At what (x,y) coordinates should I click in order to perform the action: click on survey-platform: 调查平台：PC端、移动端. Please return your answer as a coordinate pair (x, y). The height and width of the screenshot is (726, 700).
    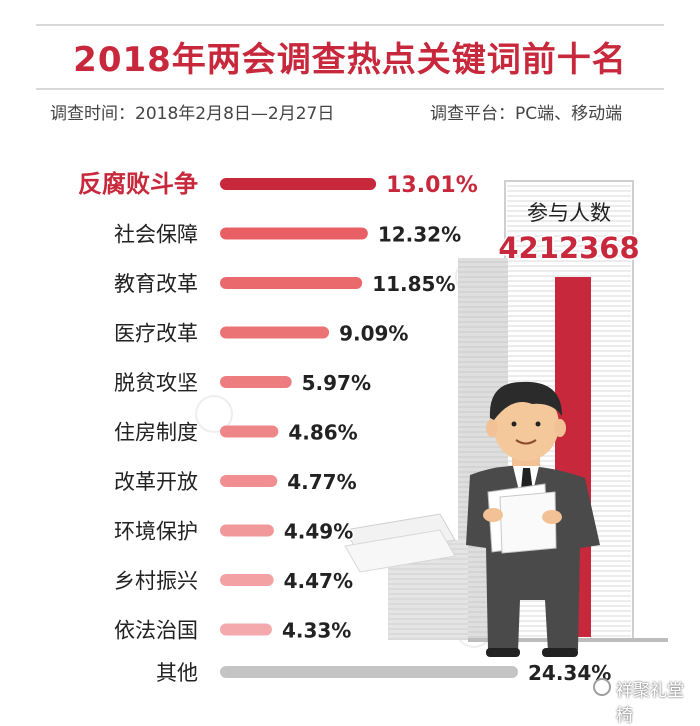
    Looking at the image, I should click on (526, 114).